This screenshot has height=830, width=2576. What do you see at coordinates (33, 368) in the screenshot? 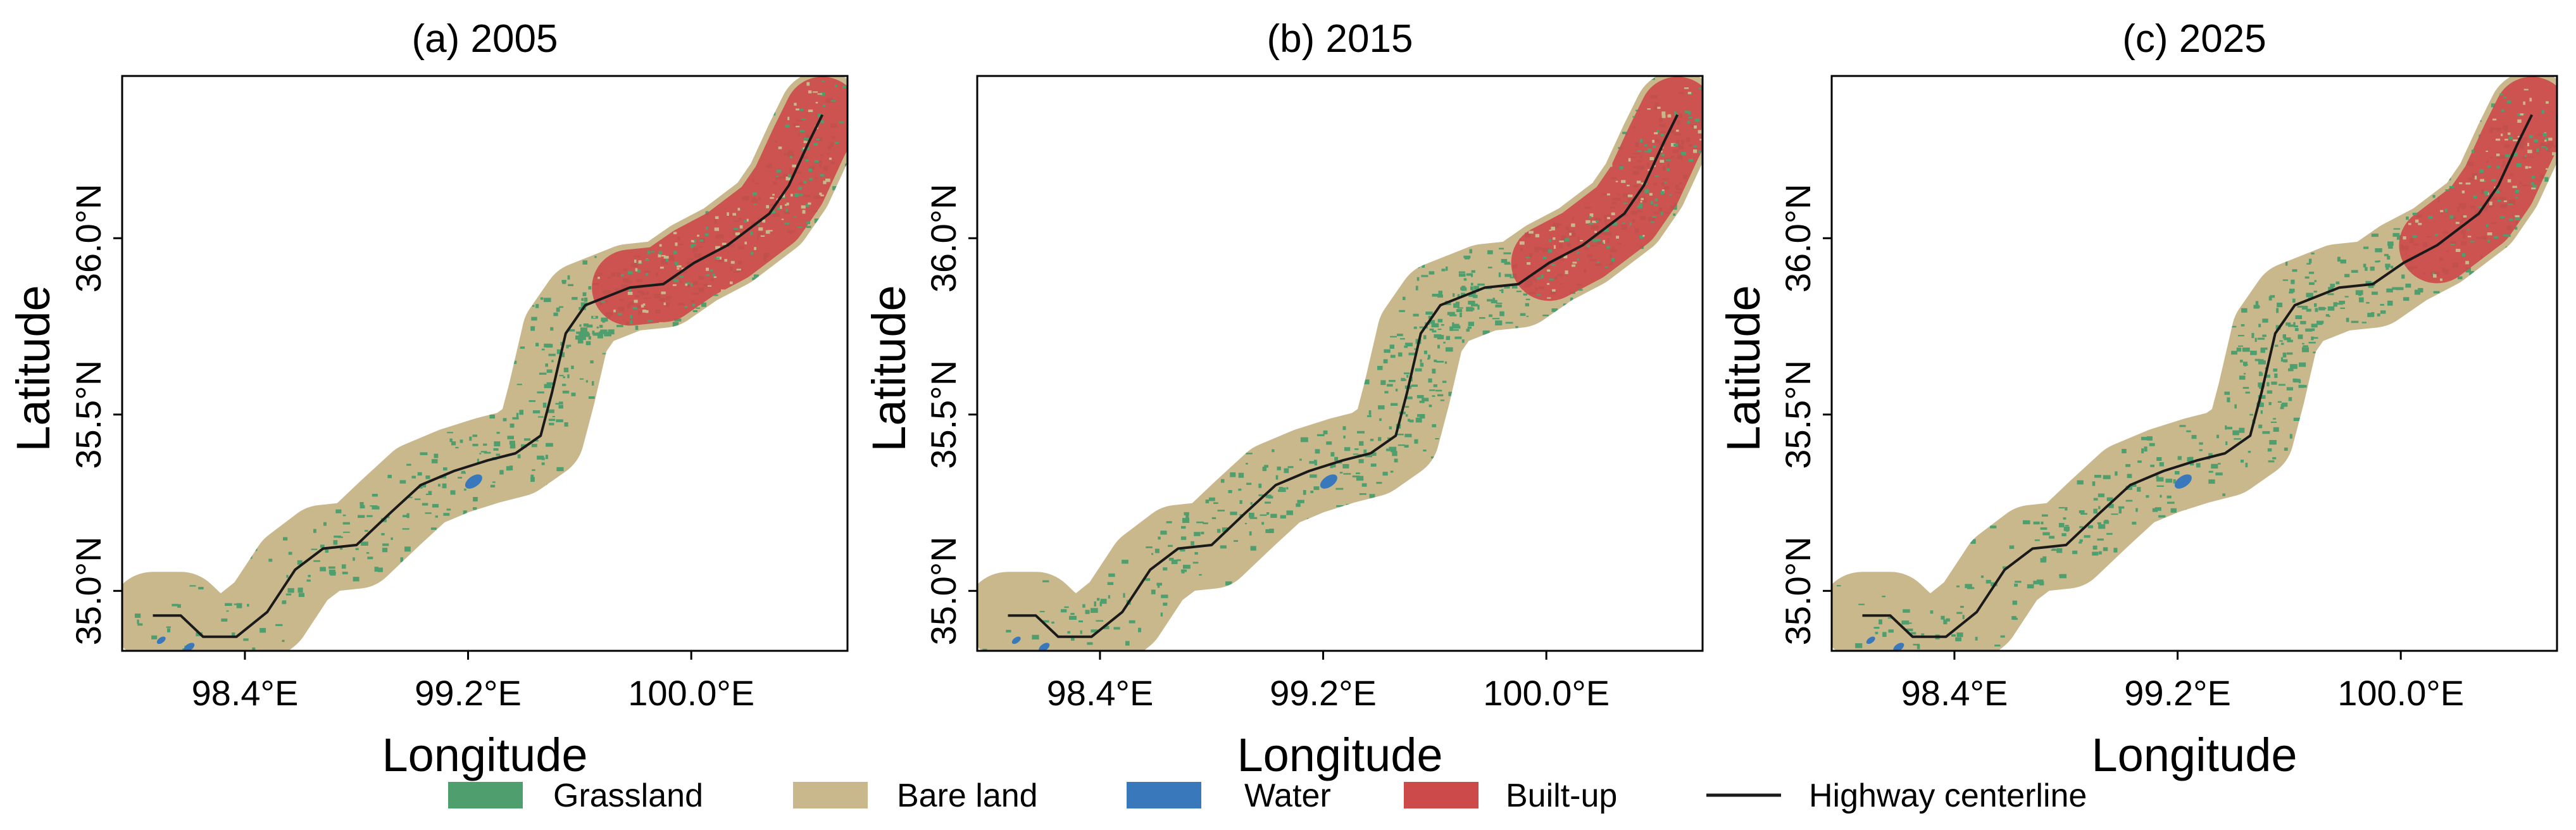
I see `panel-a-ylabel: Latitude` at bounding box center [33, 368].